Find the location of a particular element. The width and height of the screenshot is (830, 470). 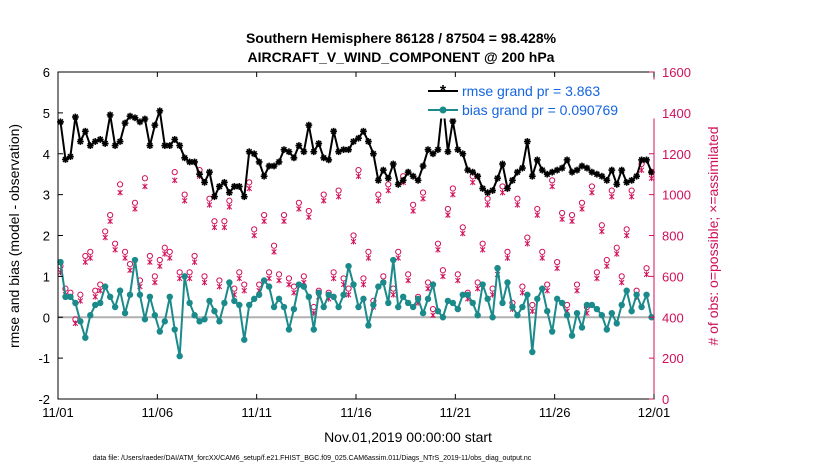

y2-tick-label: 1200 is located at coordinates (676, 154).